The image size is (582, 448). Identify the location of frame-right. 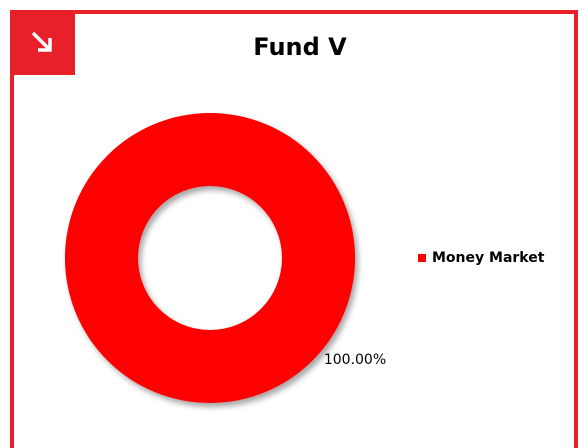
(576, 229).